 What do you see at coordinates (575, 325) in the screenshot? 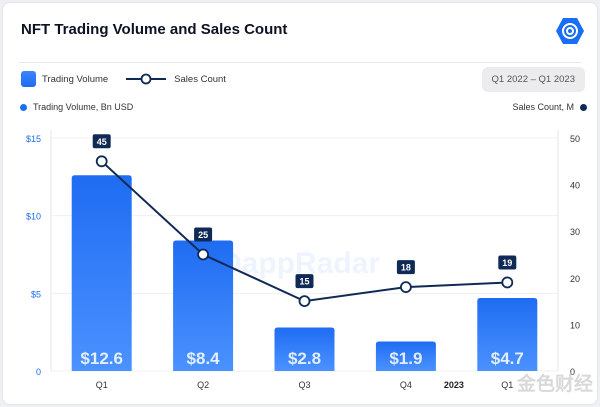
I see `right-tick-label: 10` at bounding box center [575, 325].